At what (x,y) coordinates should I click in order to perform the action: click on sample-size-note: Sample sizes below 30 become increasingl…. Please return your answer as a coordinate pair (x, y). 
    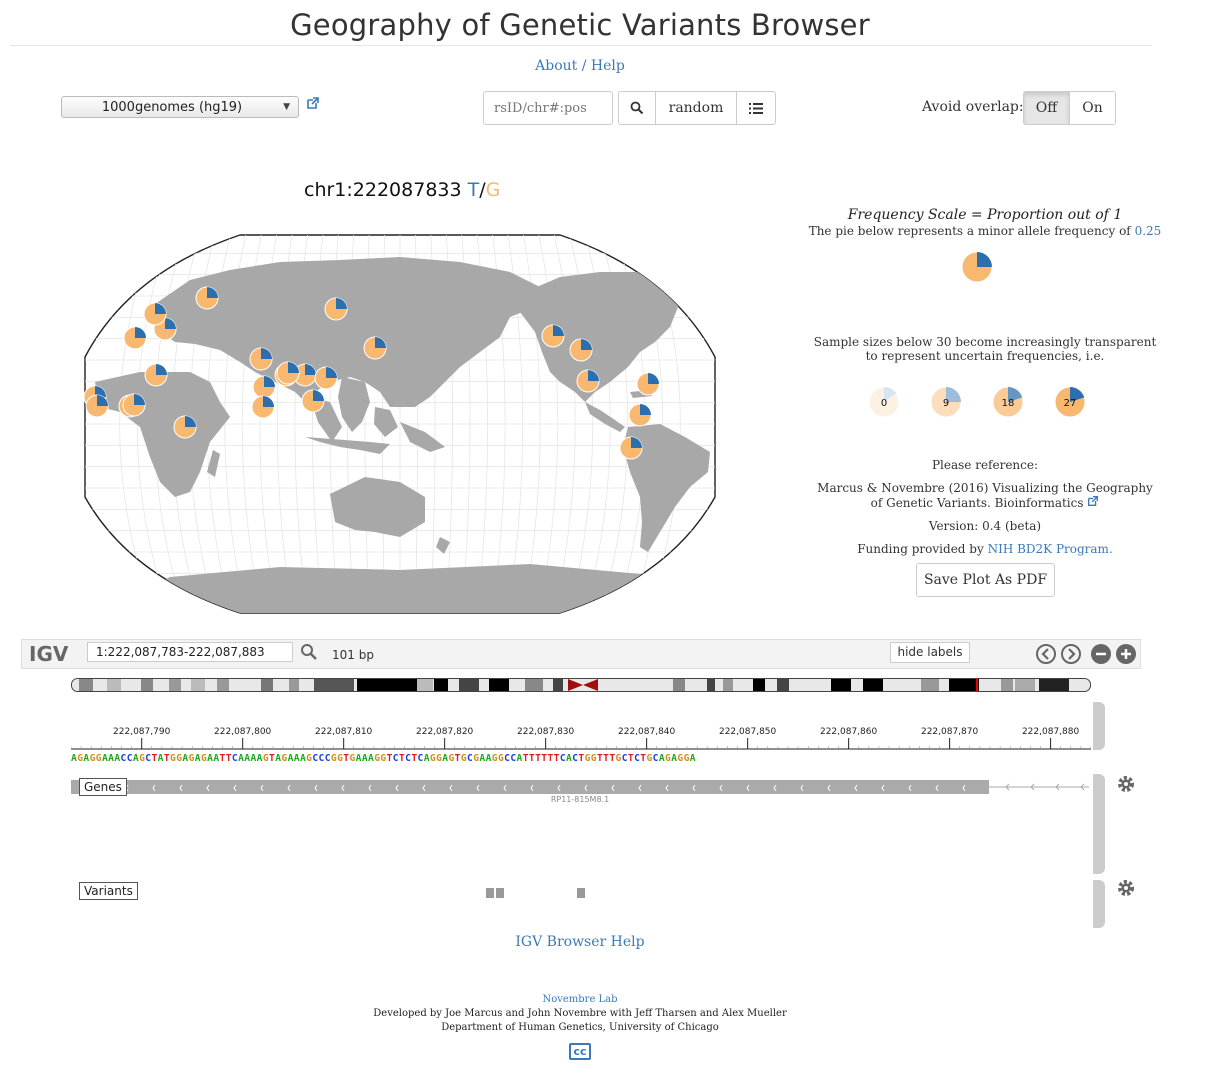
    Looking at the image, I should click on (985, 349).